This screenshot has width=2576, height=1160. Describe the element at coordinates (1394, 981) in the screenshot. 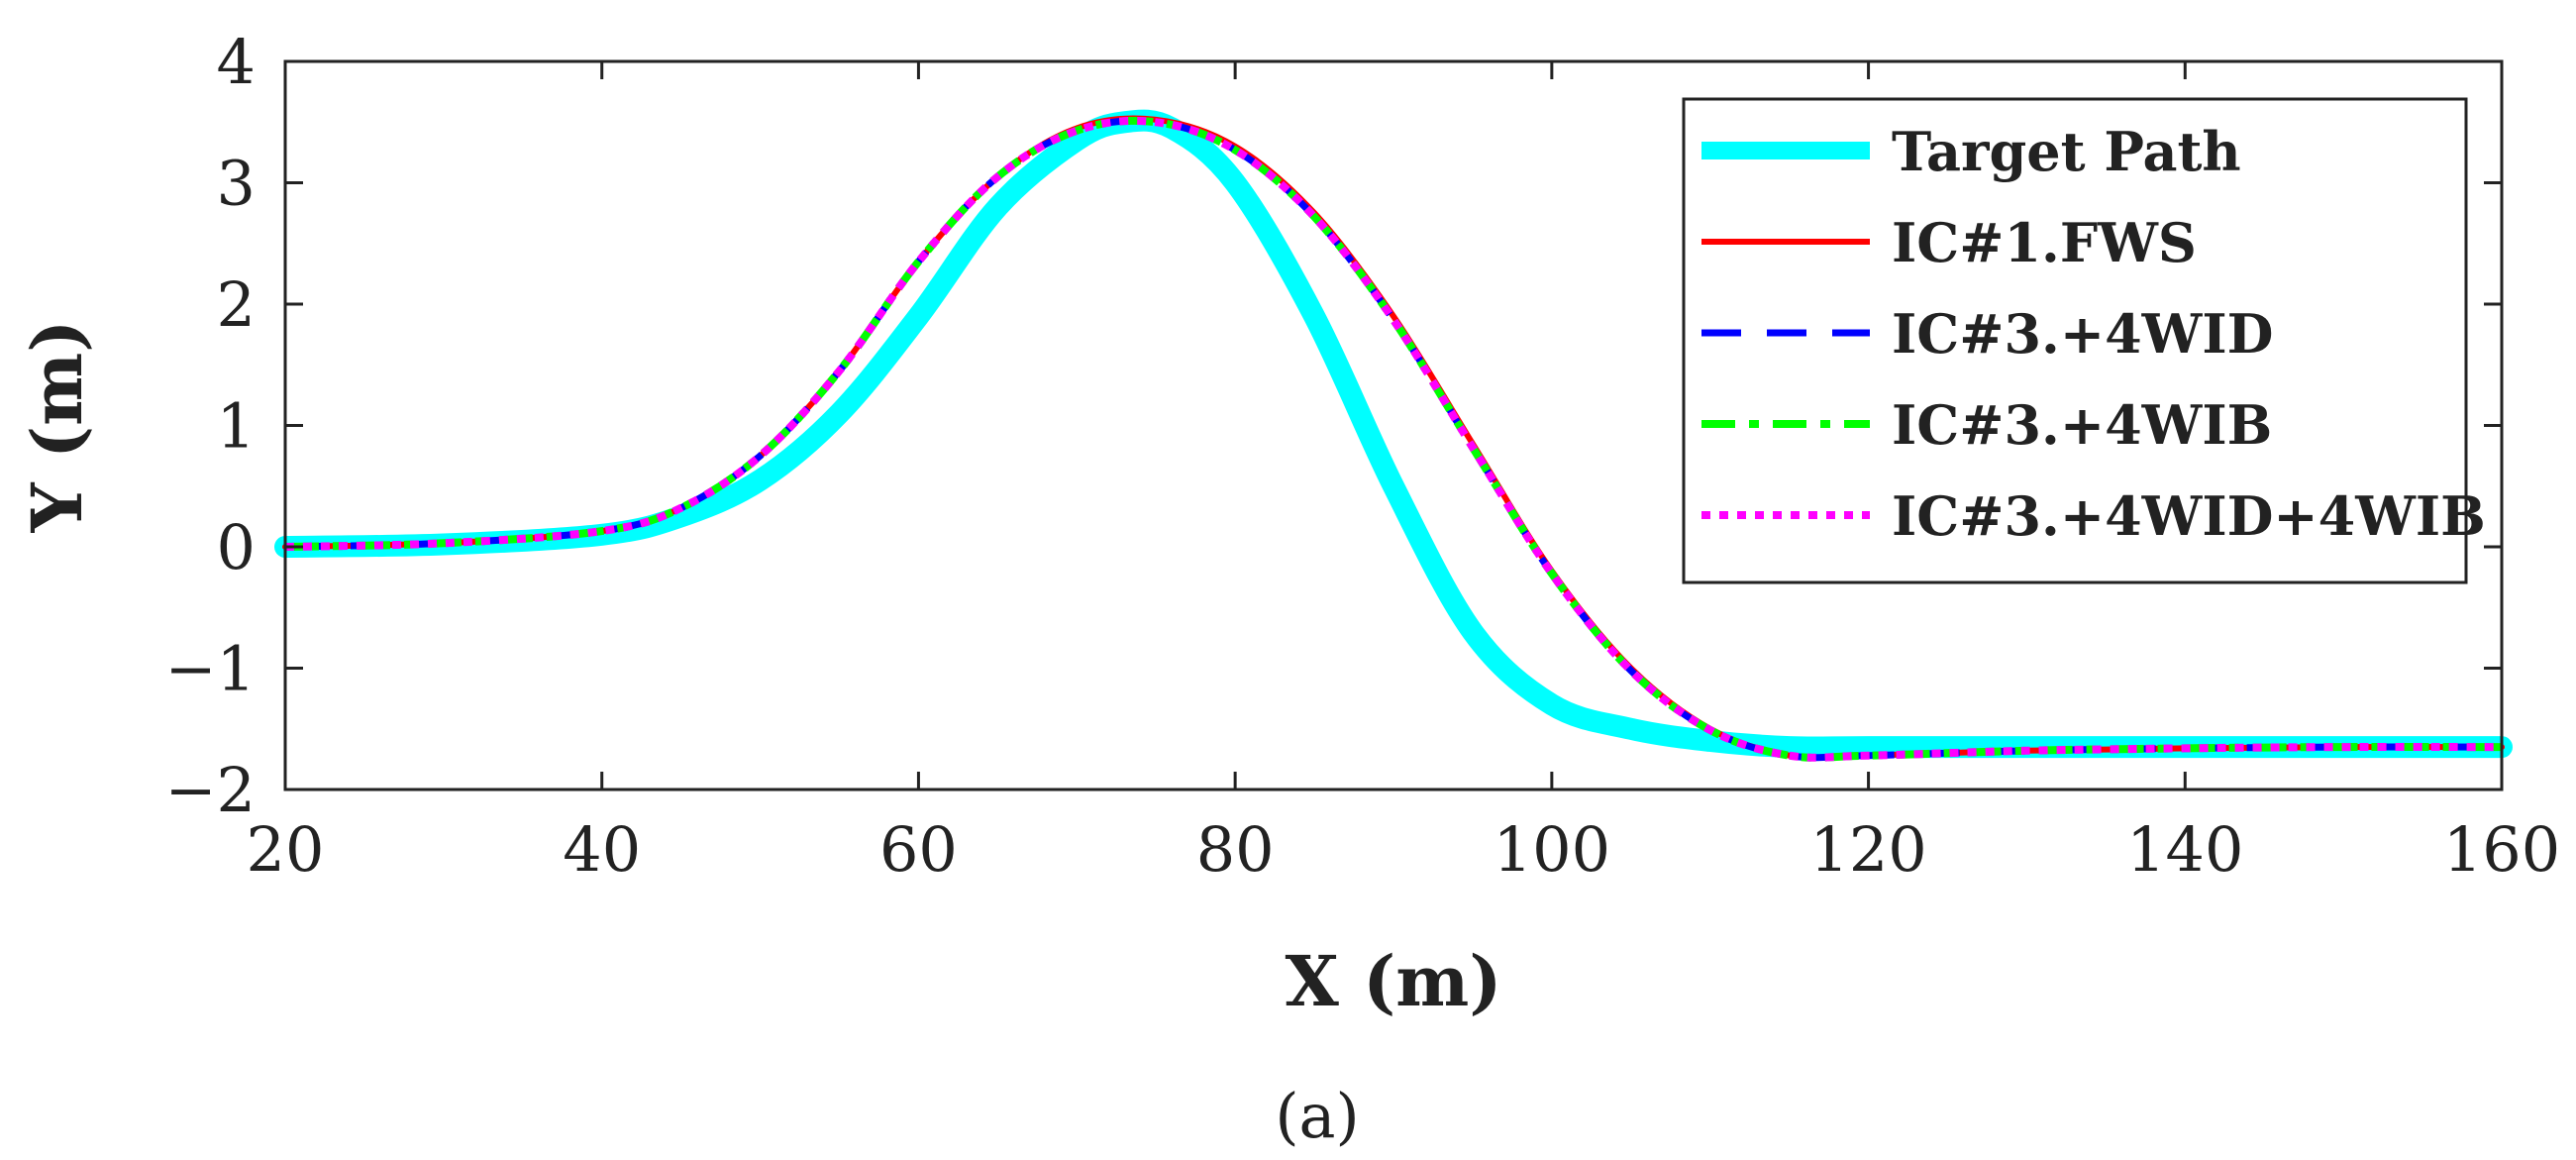

I see `x-axis-title: X (m)` at that location.